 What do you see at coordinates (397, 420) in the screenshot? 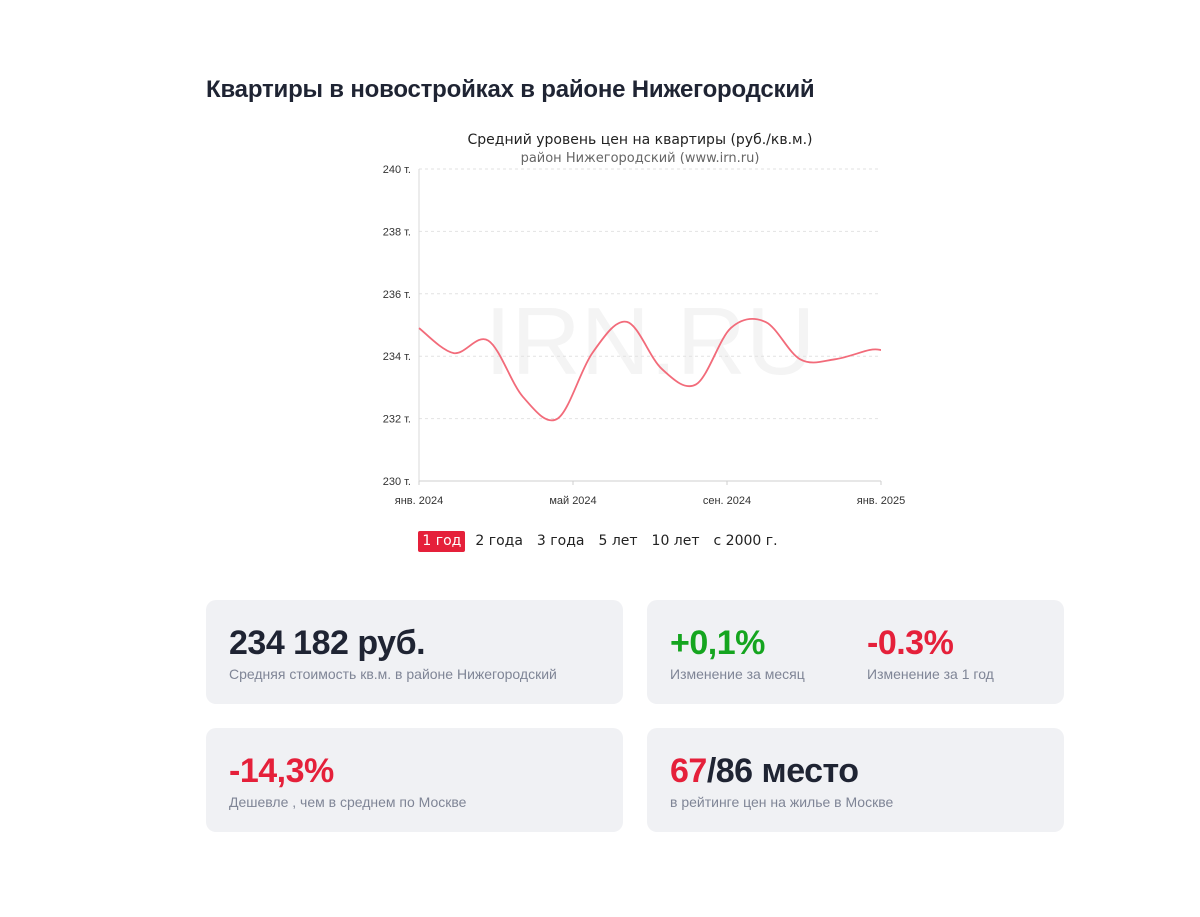
I see `y-tick-label: 232 т.` at bounding box center [397, 420].